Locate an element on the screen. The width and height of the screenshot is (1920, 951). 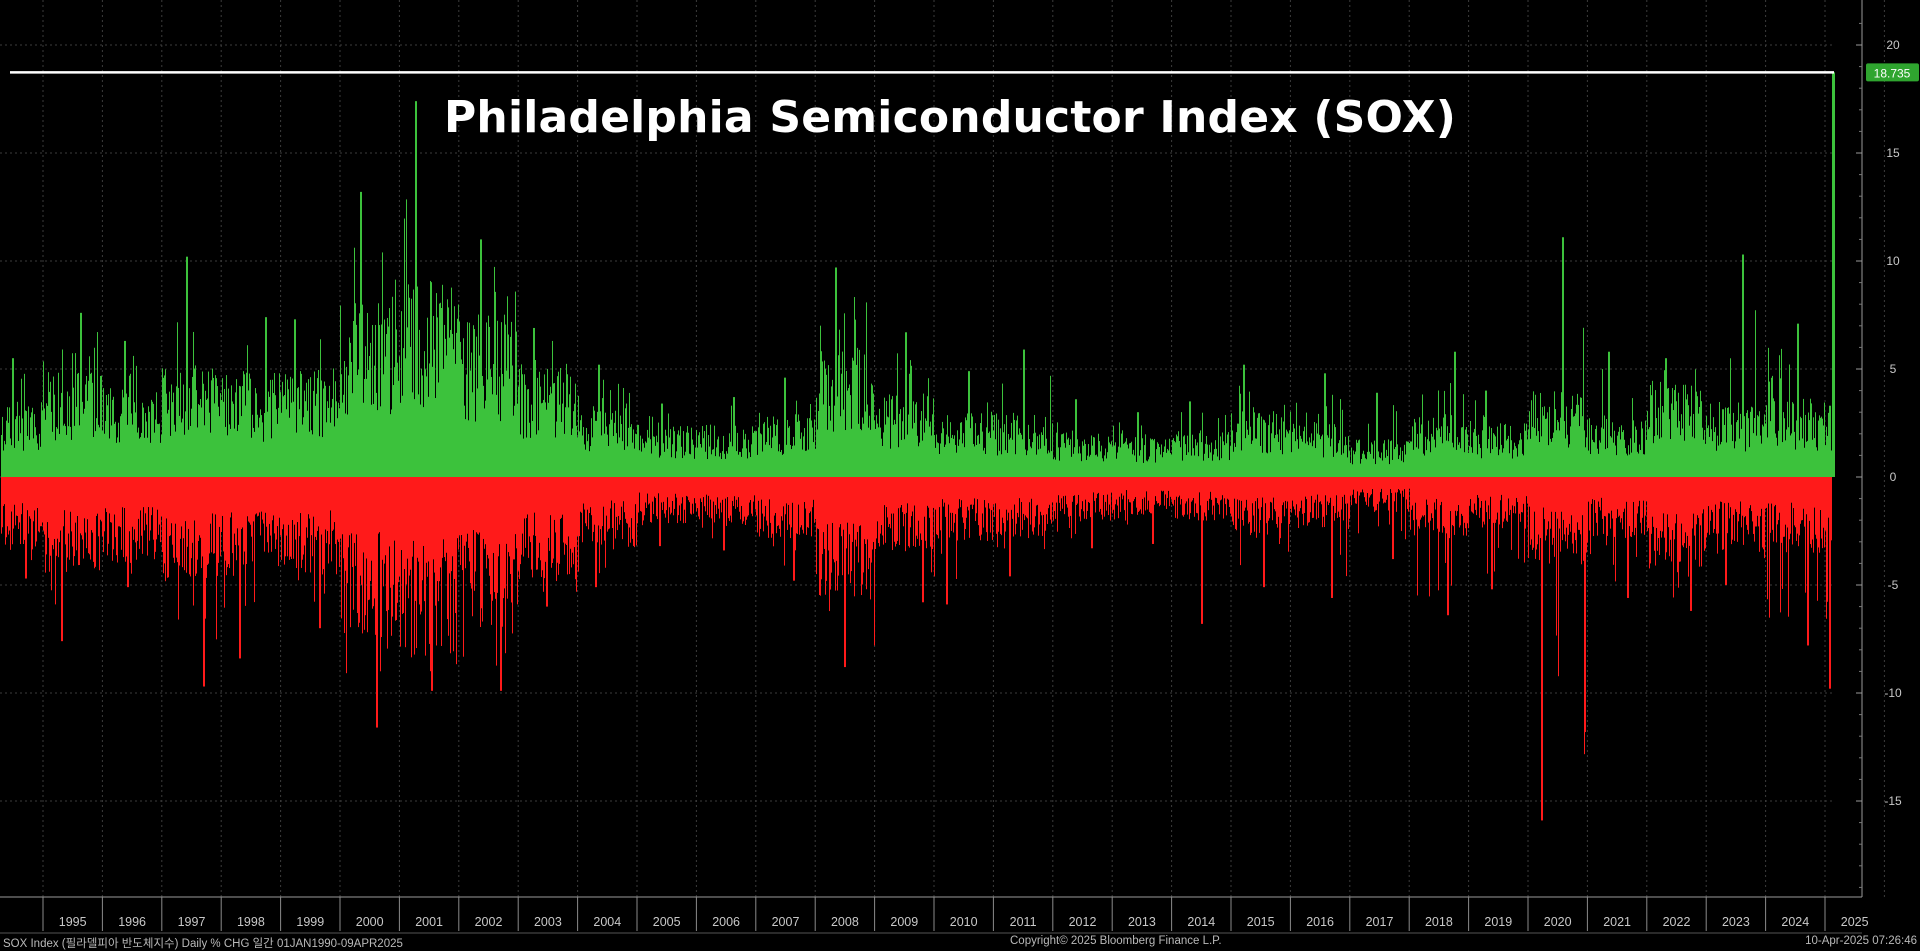
loss-spike is located at coordinates (62, 559).